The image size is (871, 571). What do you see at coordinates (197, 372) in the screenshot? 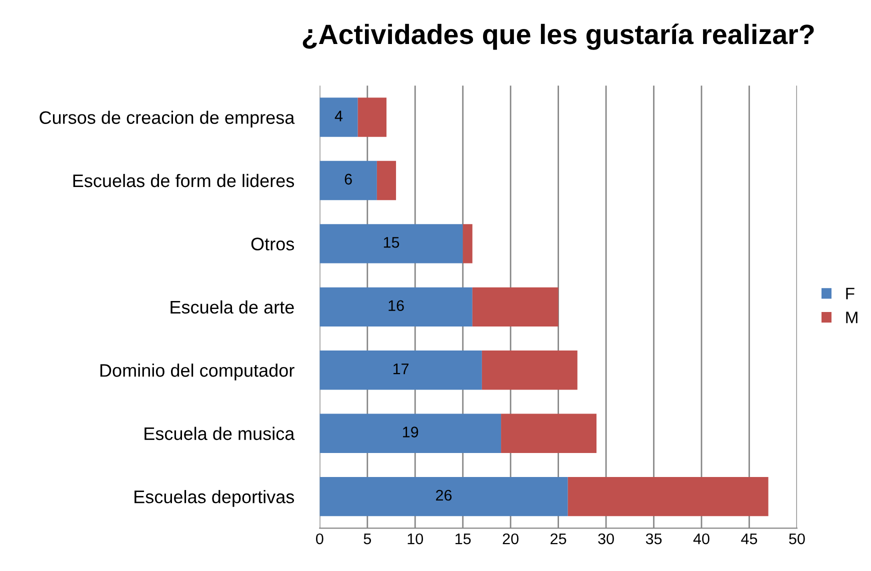
I see `y-tick-label: Dominio del computador` at bounding box center [197, 372].